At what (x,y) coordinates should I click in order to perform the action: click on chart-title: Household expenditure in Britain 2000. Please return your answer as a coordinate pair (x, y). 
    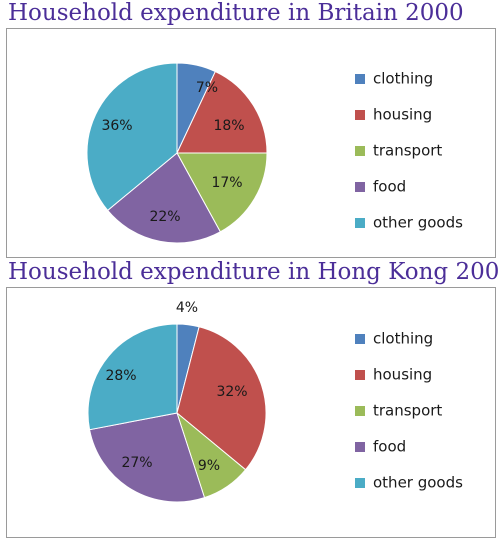
    Looking at the image, I should click on (236, 13).